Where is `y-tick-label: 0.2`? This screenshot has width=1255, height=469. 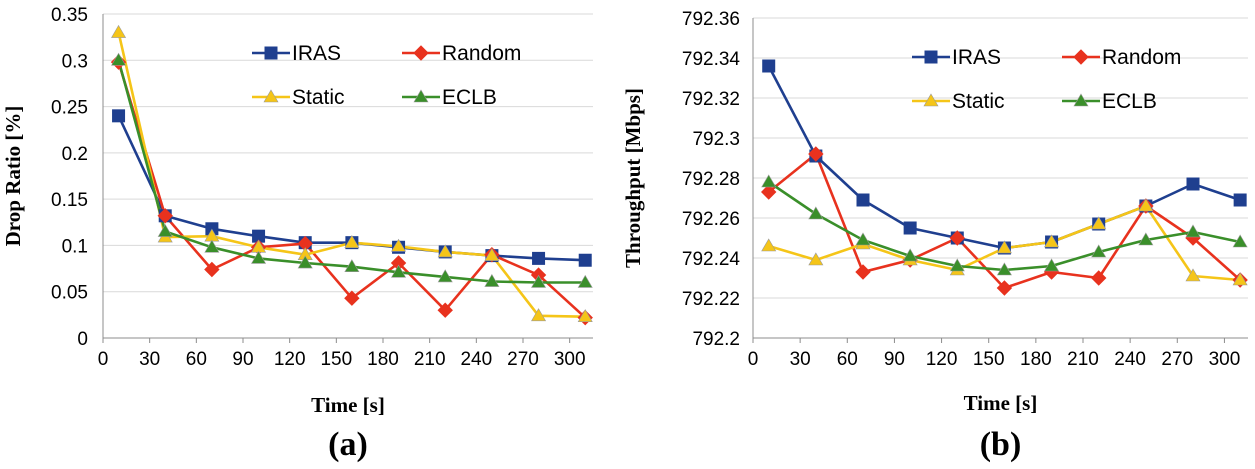
y-tick-label: 0.2 is located at coordinates (75, 154).